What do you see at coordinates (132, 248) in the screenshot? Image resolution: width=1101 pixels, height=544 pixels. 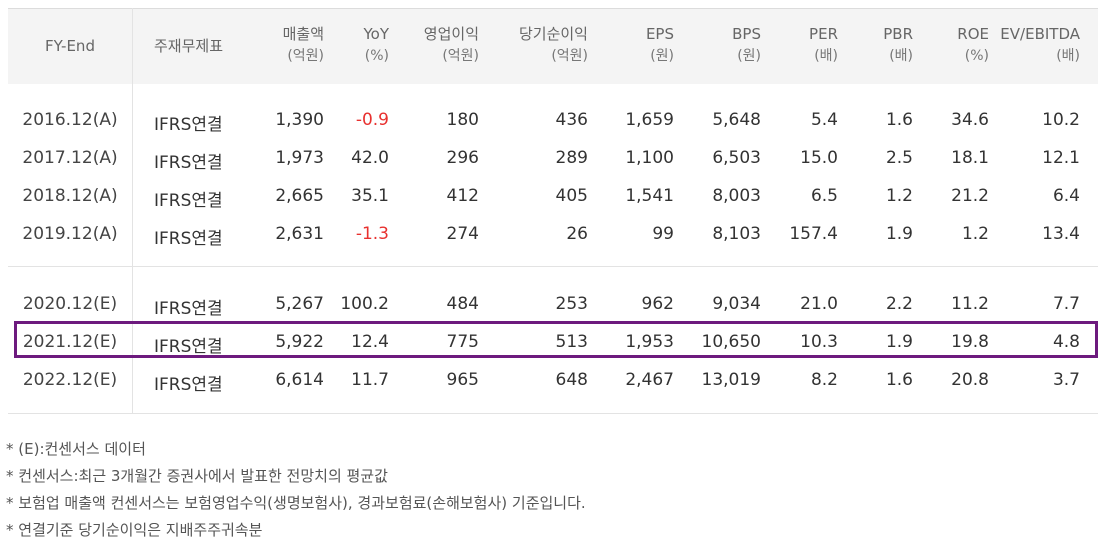 I see `column-divider` at bounding box center [132, 248].